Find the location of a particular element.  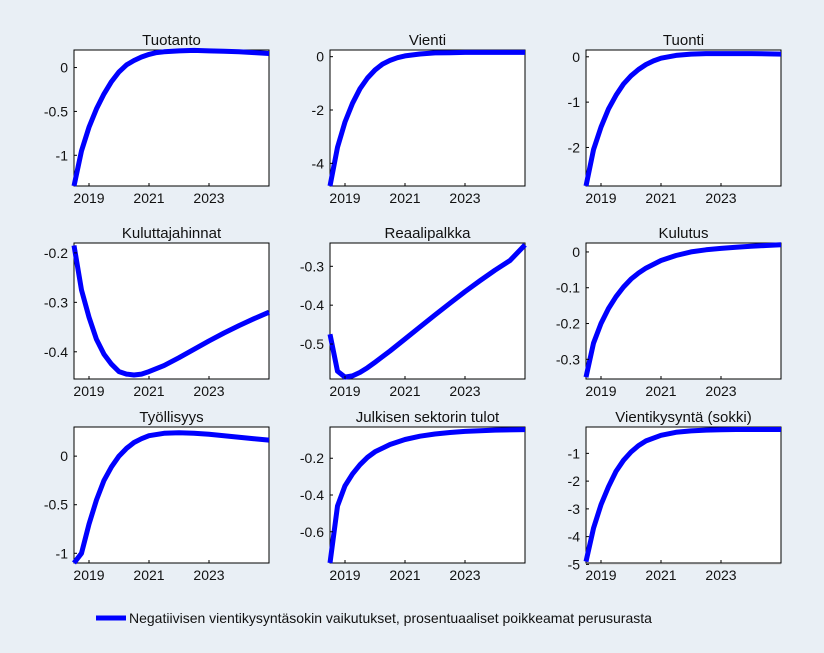

subplot-title: Reaalipalkka is located at coordinates (428, 233).